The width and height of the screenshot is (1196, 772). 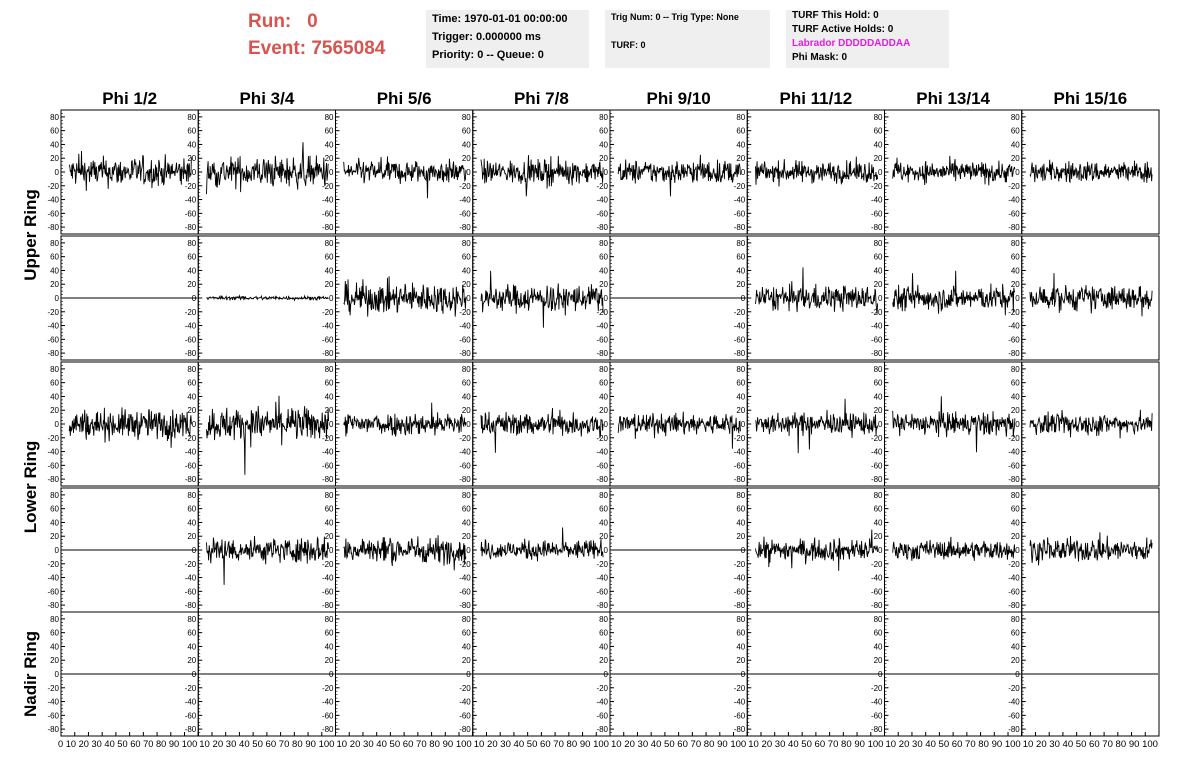 I want to click on column-title: Phi 3/4, so click(x=266, y=98).